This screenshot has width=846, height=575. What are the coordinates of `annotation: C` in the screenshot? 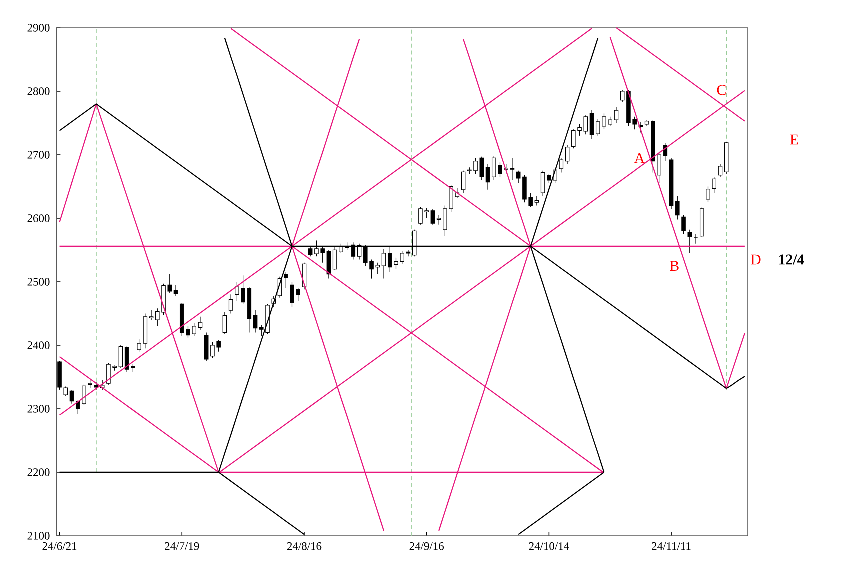 It's located at (721, 90).